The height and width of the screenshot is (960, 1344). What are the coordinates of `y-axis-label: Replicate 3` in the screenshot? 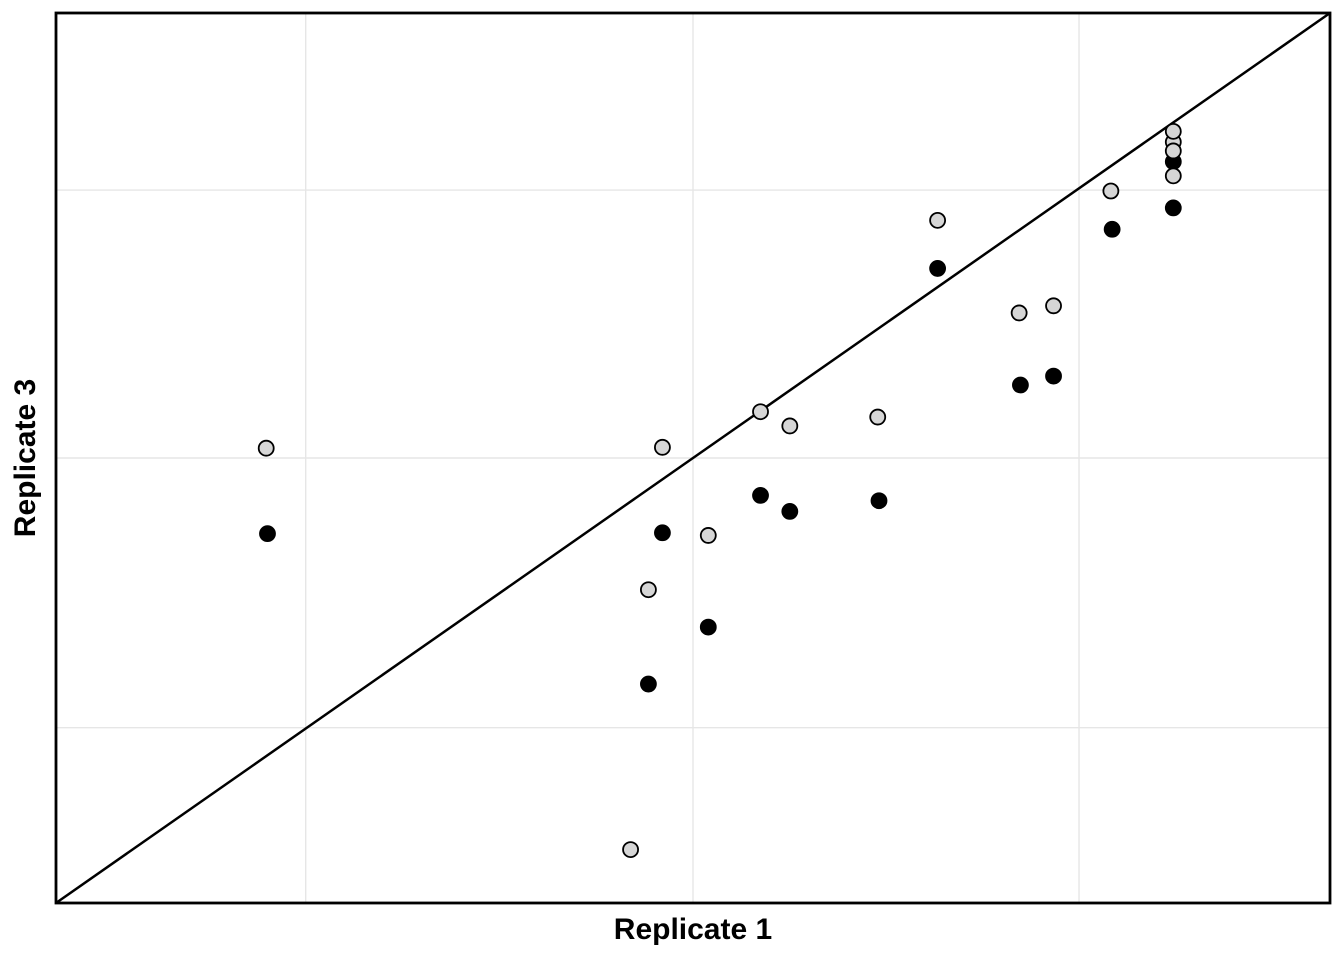 It's located at (25, 458).